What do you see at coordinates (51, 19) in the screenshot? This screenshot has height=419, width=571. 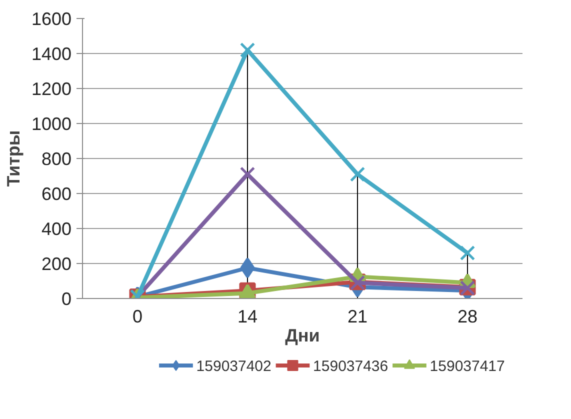 I see `y-tick-label: 1600` at bounding box center [51, 19].